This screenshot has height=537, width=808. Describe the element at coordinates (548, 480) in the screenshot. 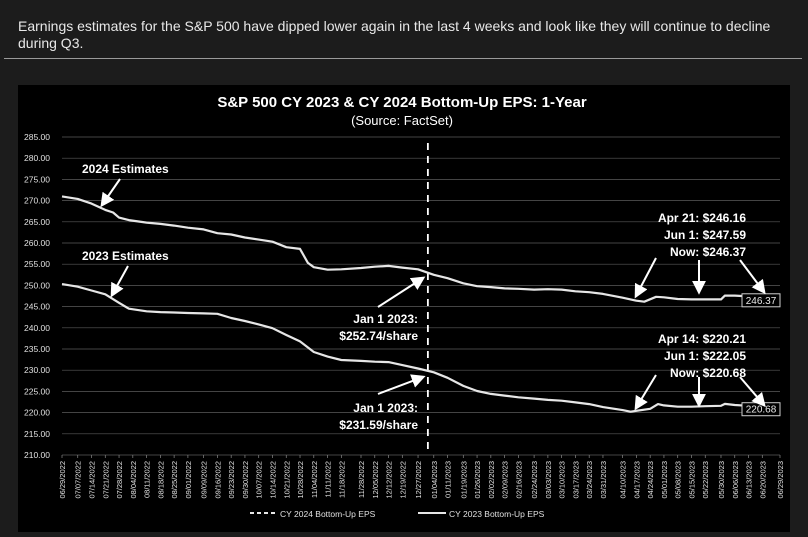

I see `x-tick-label: 03/03/2023` at that location.